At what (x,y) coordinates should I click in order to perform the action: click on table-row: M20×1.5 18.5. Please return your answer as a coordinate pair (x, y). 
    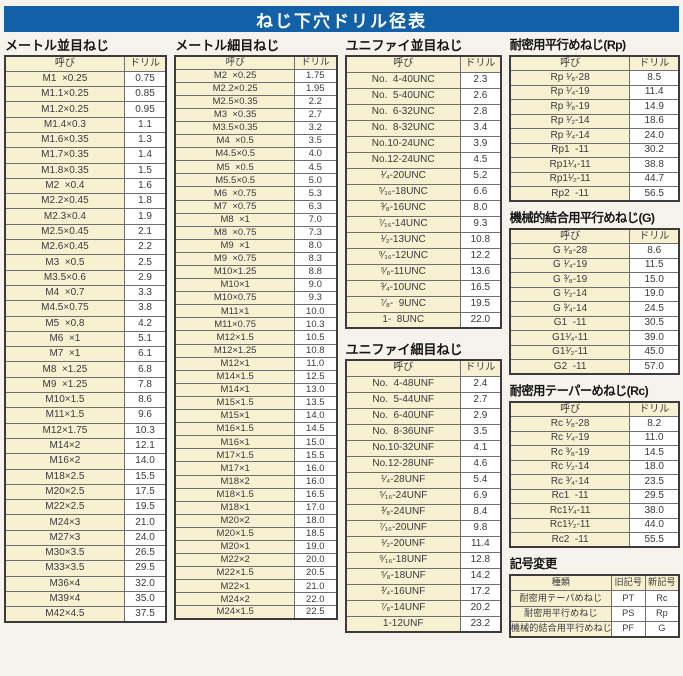
    Looking at the image, I should click on (255, 533).